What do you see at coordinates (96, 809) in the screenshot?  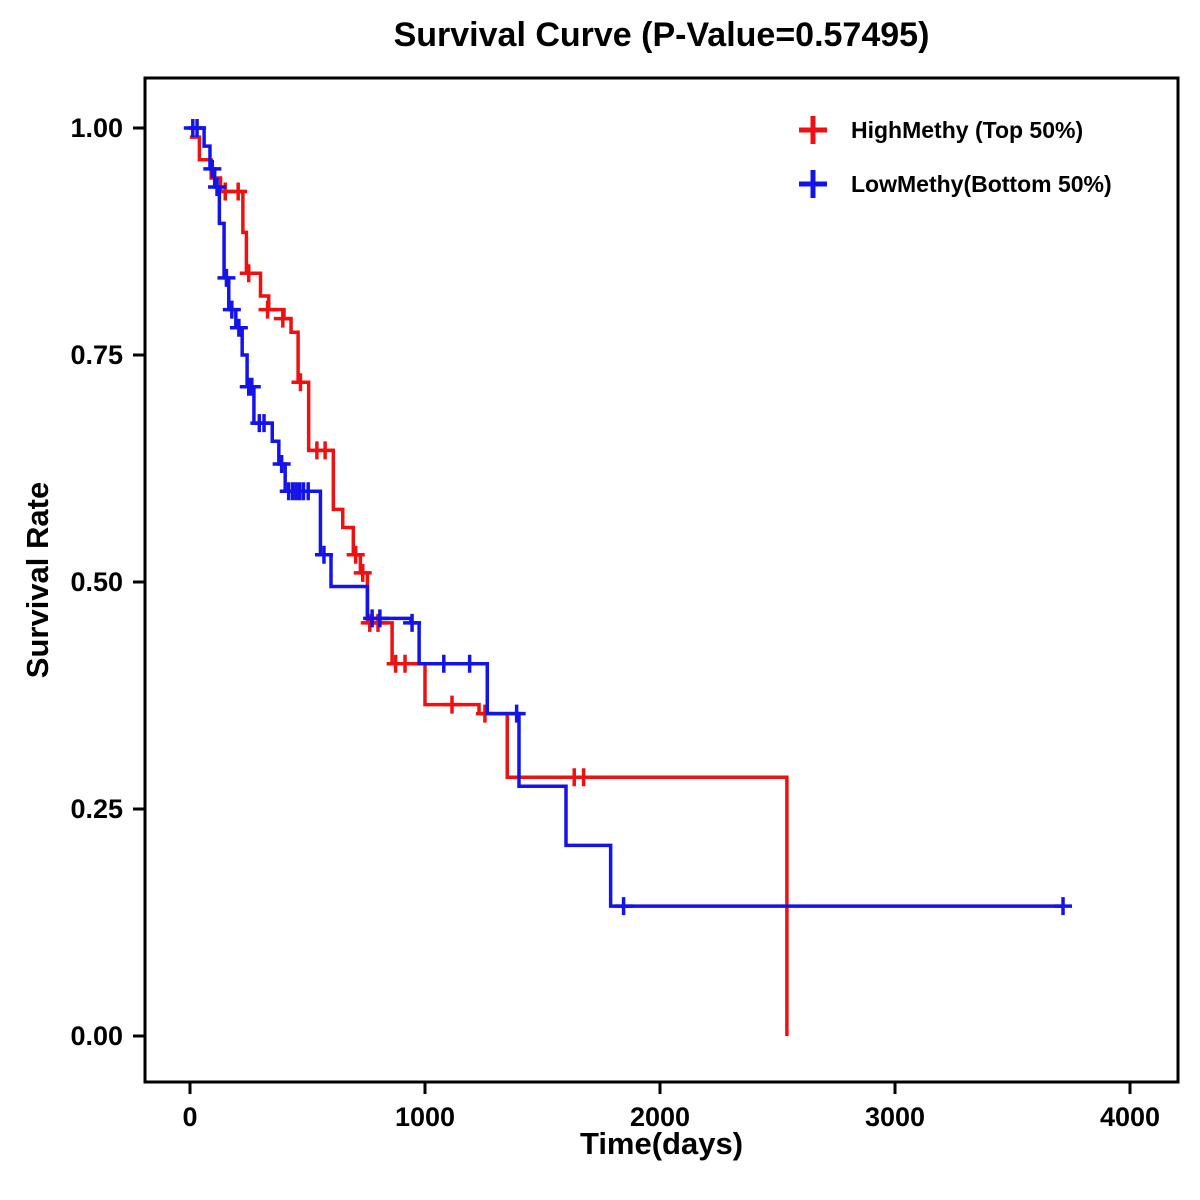 I see `y-tick-label: 0.25` at bounding box center [96, 809].